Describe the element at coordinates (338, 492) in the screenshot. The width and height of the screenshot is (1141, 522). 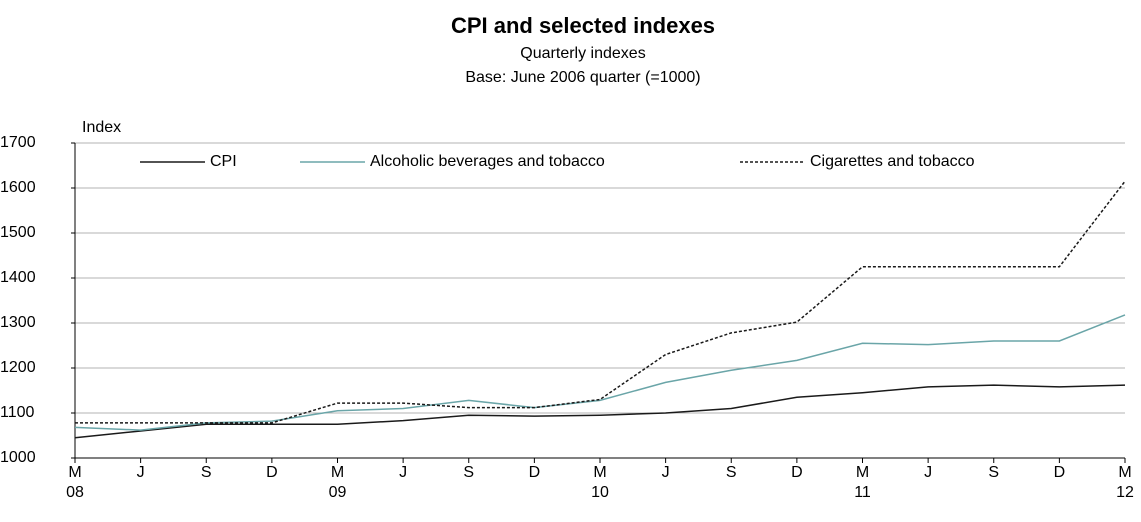
I see `x-year-label: 09` at that location.